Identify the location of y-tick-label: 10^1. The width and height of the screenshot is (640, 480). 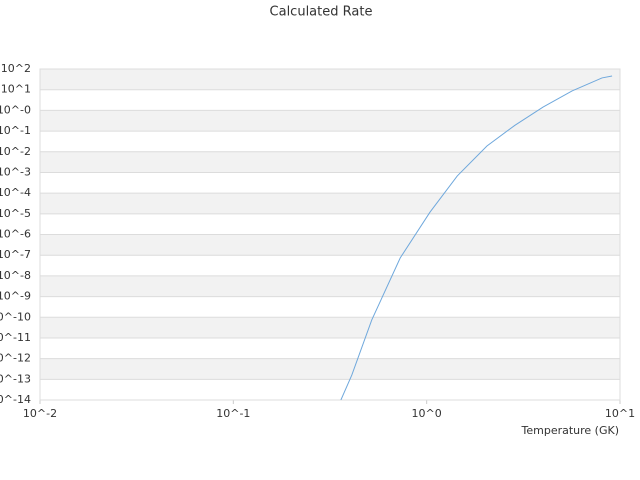
(16, 89).